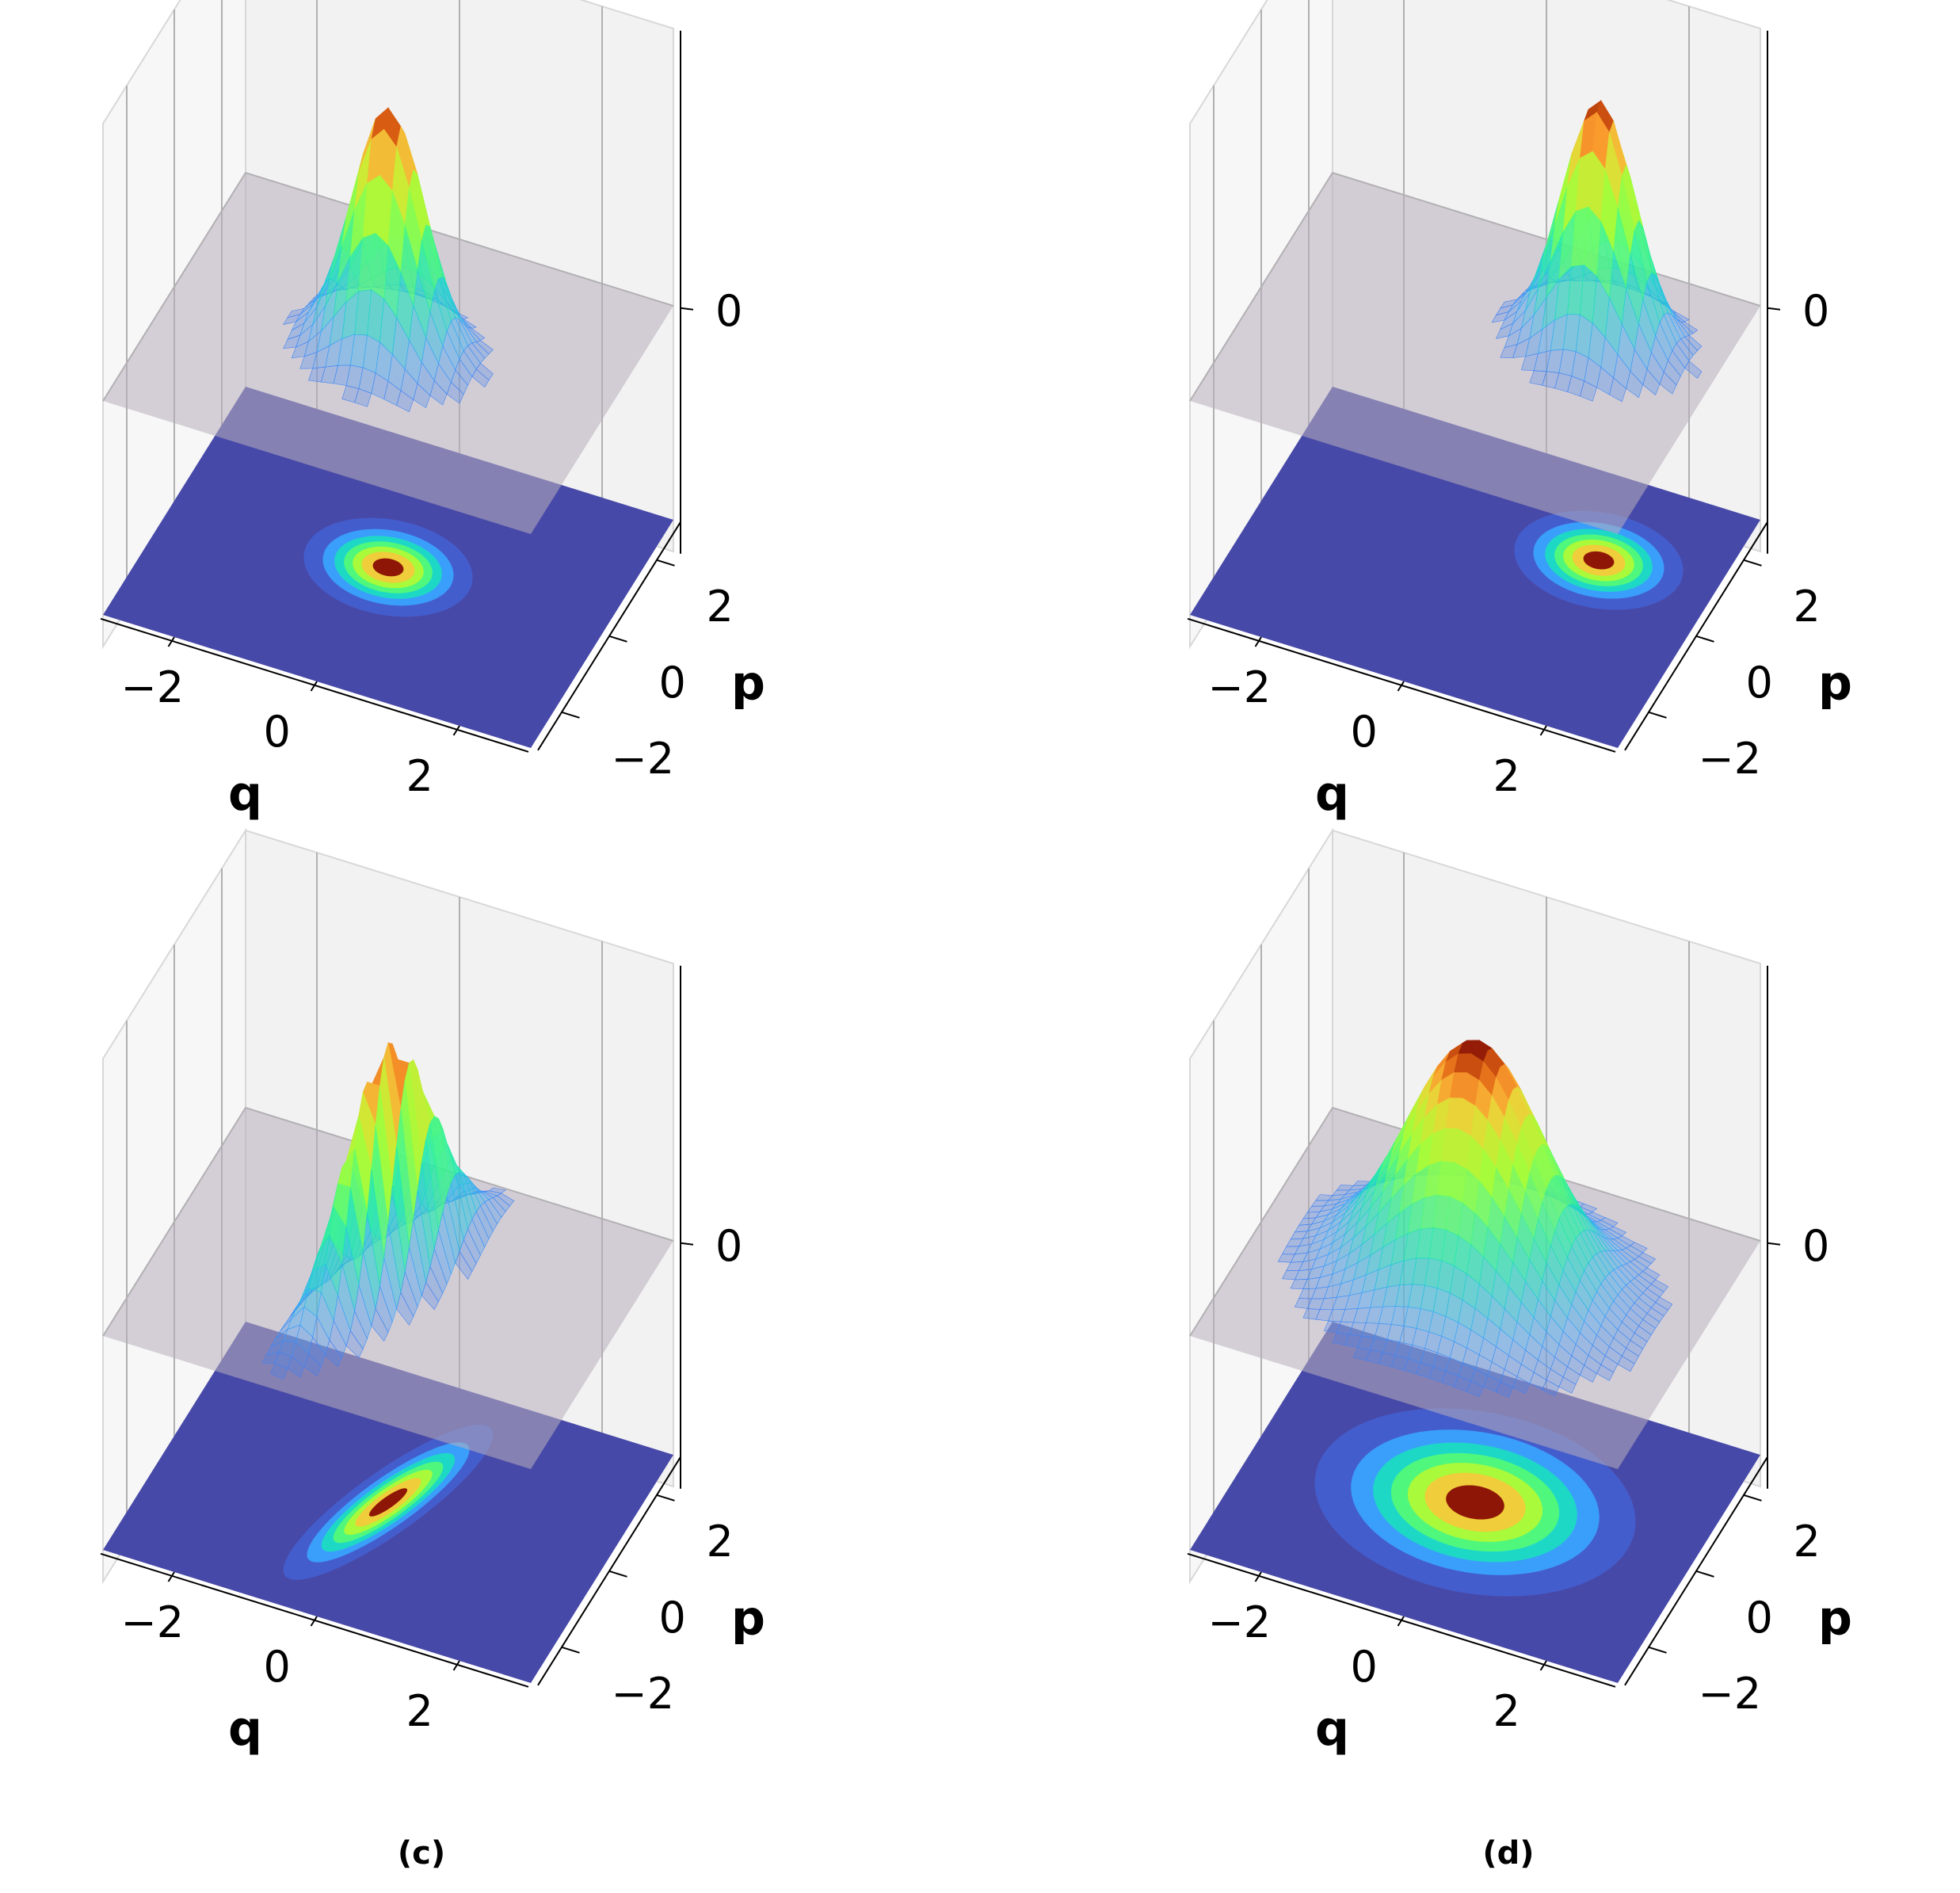 The height and width of the screenshot is (1893, 1960). I want to click on panel-caption: (c), so click(421, 1853).